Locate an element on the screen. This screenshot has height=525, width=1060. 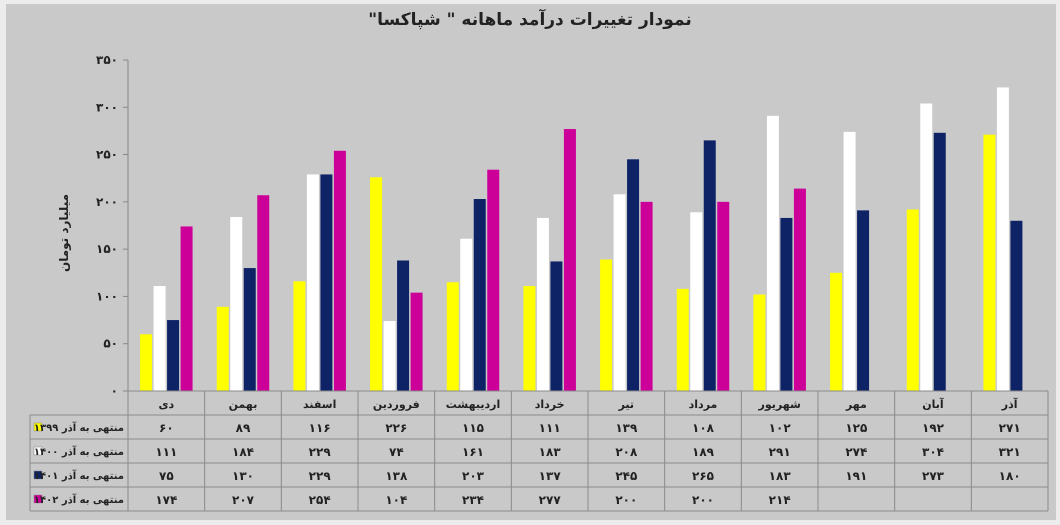
category-label: دی is located at coordinates (166, 404).